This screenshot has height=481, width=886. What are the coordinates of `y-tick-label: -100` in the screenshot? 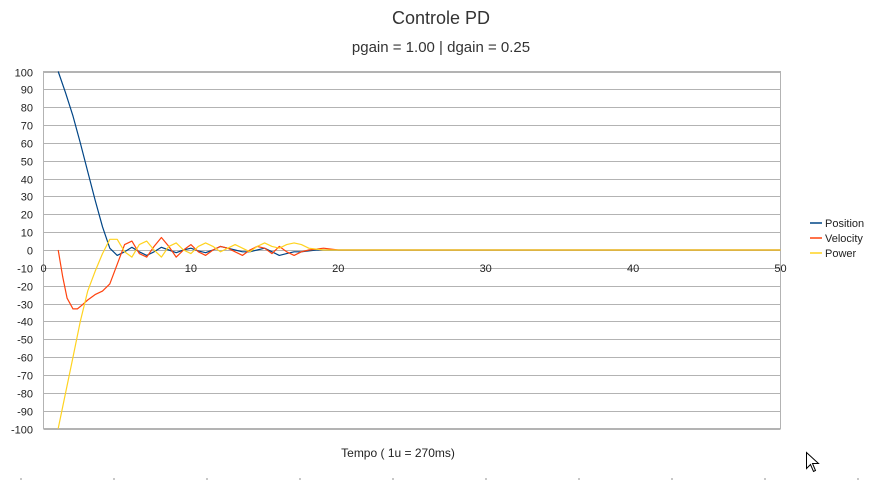 It's located at (22, 431).